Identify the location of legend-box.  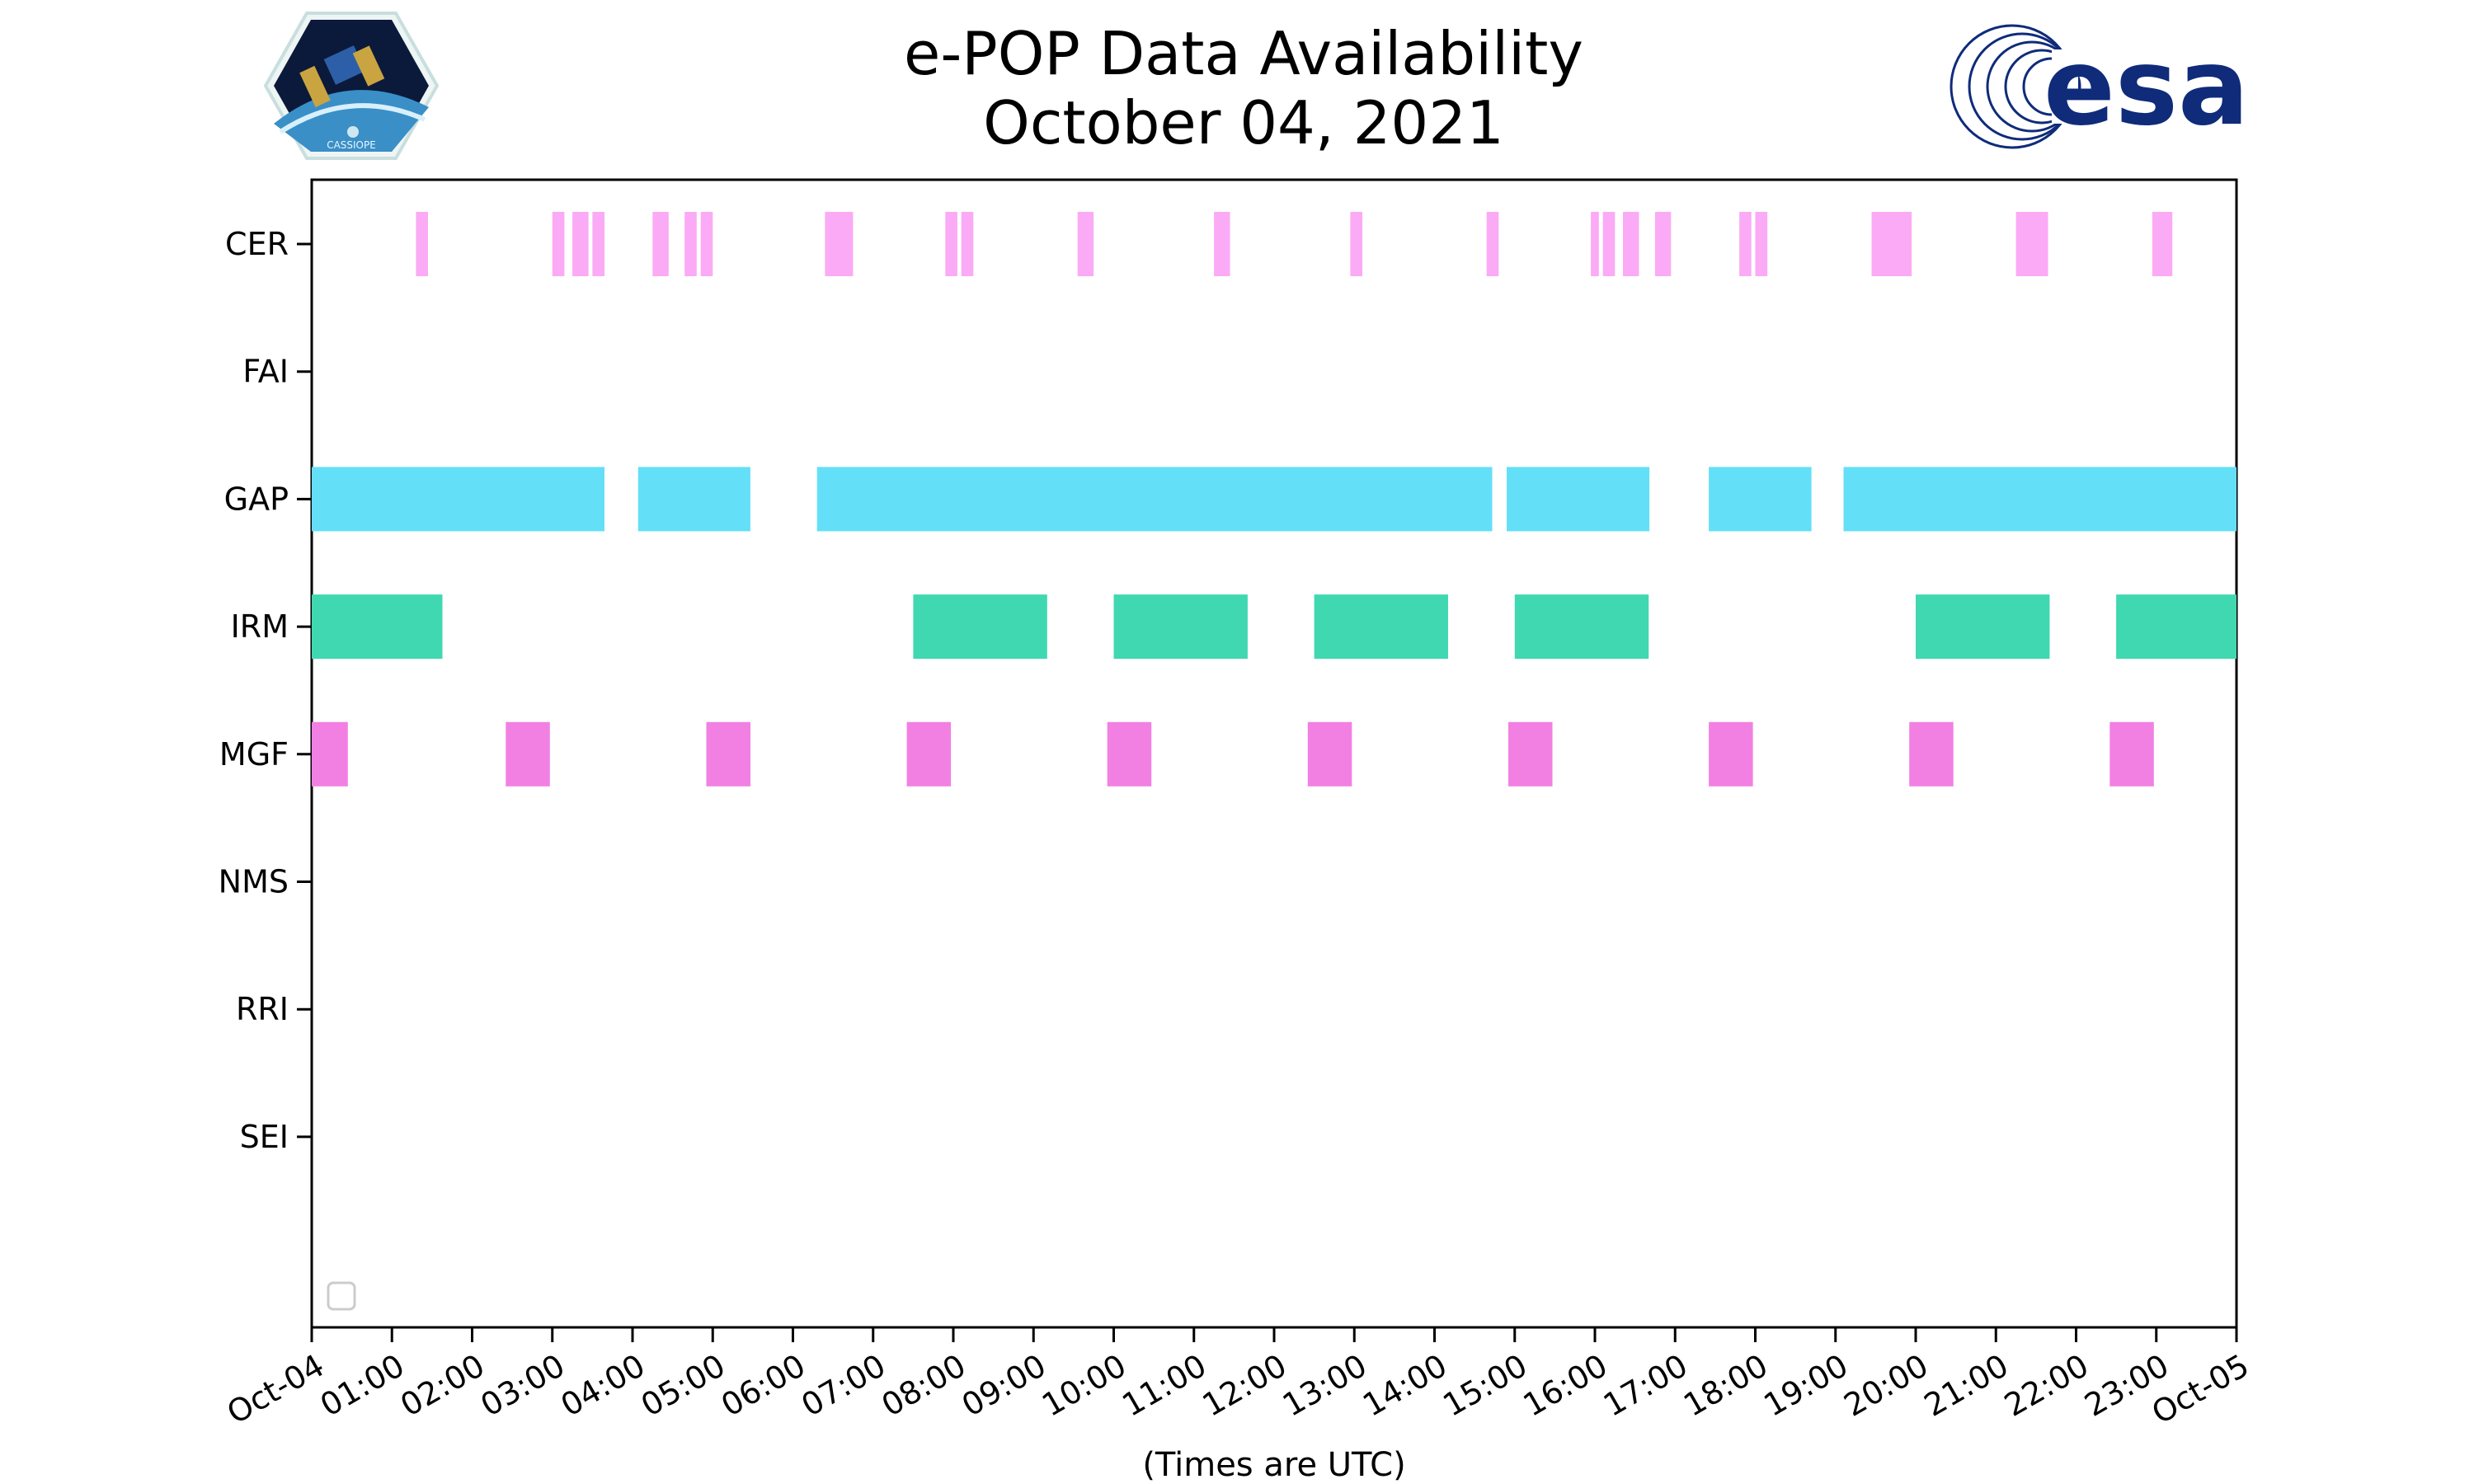
(341, 1296).